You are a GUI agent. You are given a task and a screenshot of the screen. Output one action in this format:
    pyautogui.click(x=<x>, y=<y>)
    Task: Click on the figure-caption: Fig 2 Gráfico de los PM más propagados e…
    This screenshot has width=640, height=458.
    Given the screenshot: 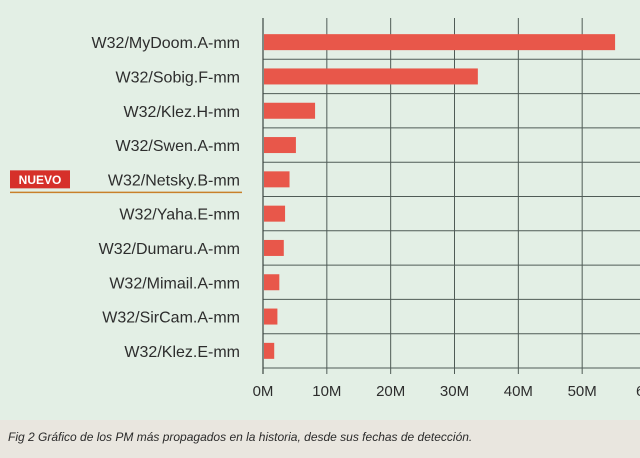 What is the action you would take?
    pyautogui.click(x=240, y=437)
    